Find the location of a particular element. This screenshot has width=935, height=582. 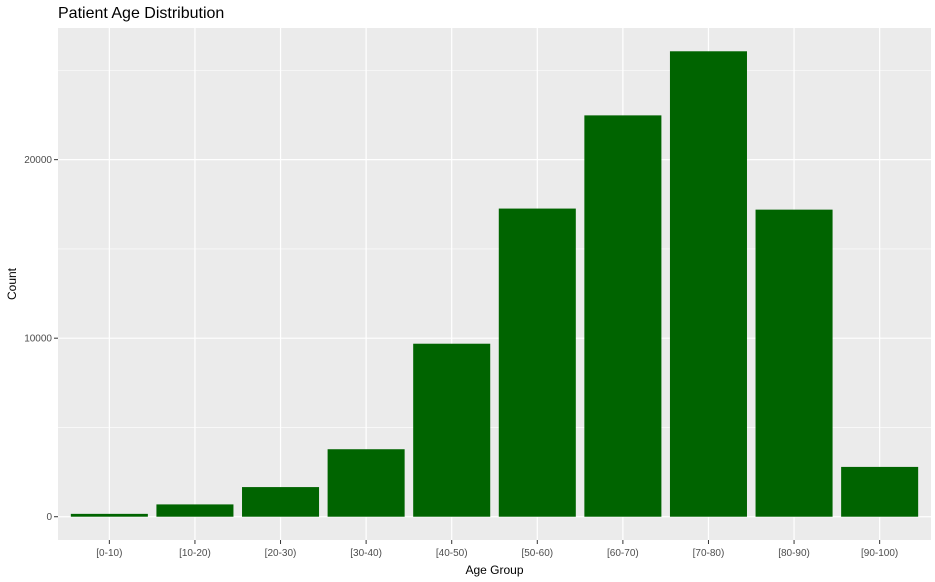

x-axis-title: Age Group is located at coordinates (494, 570).